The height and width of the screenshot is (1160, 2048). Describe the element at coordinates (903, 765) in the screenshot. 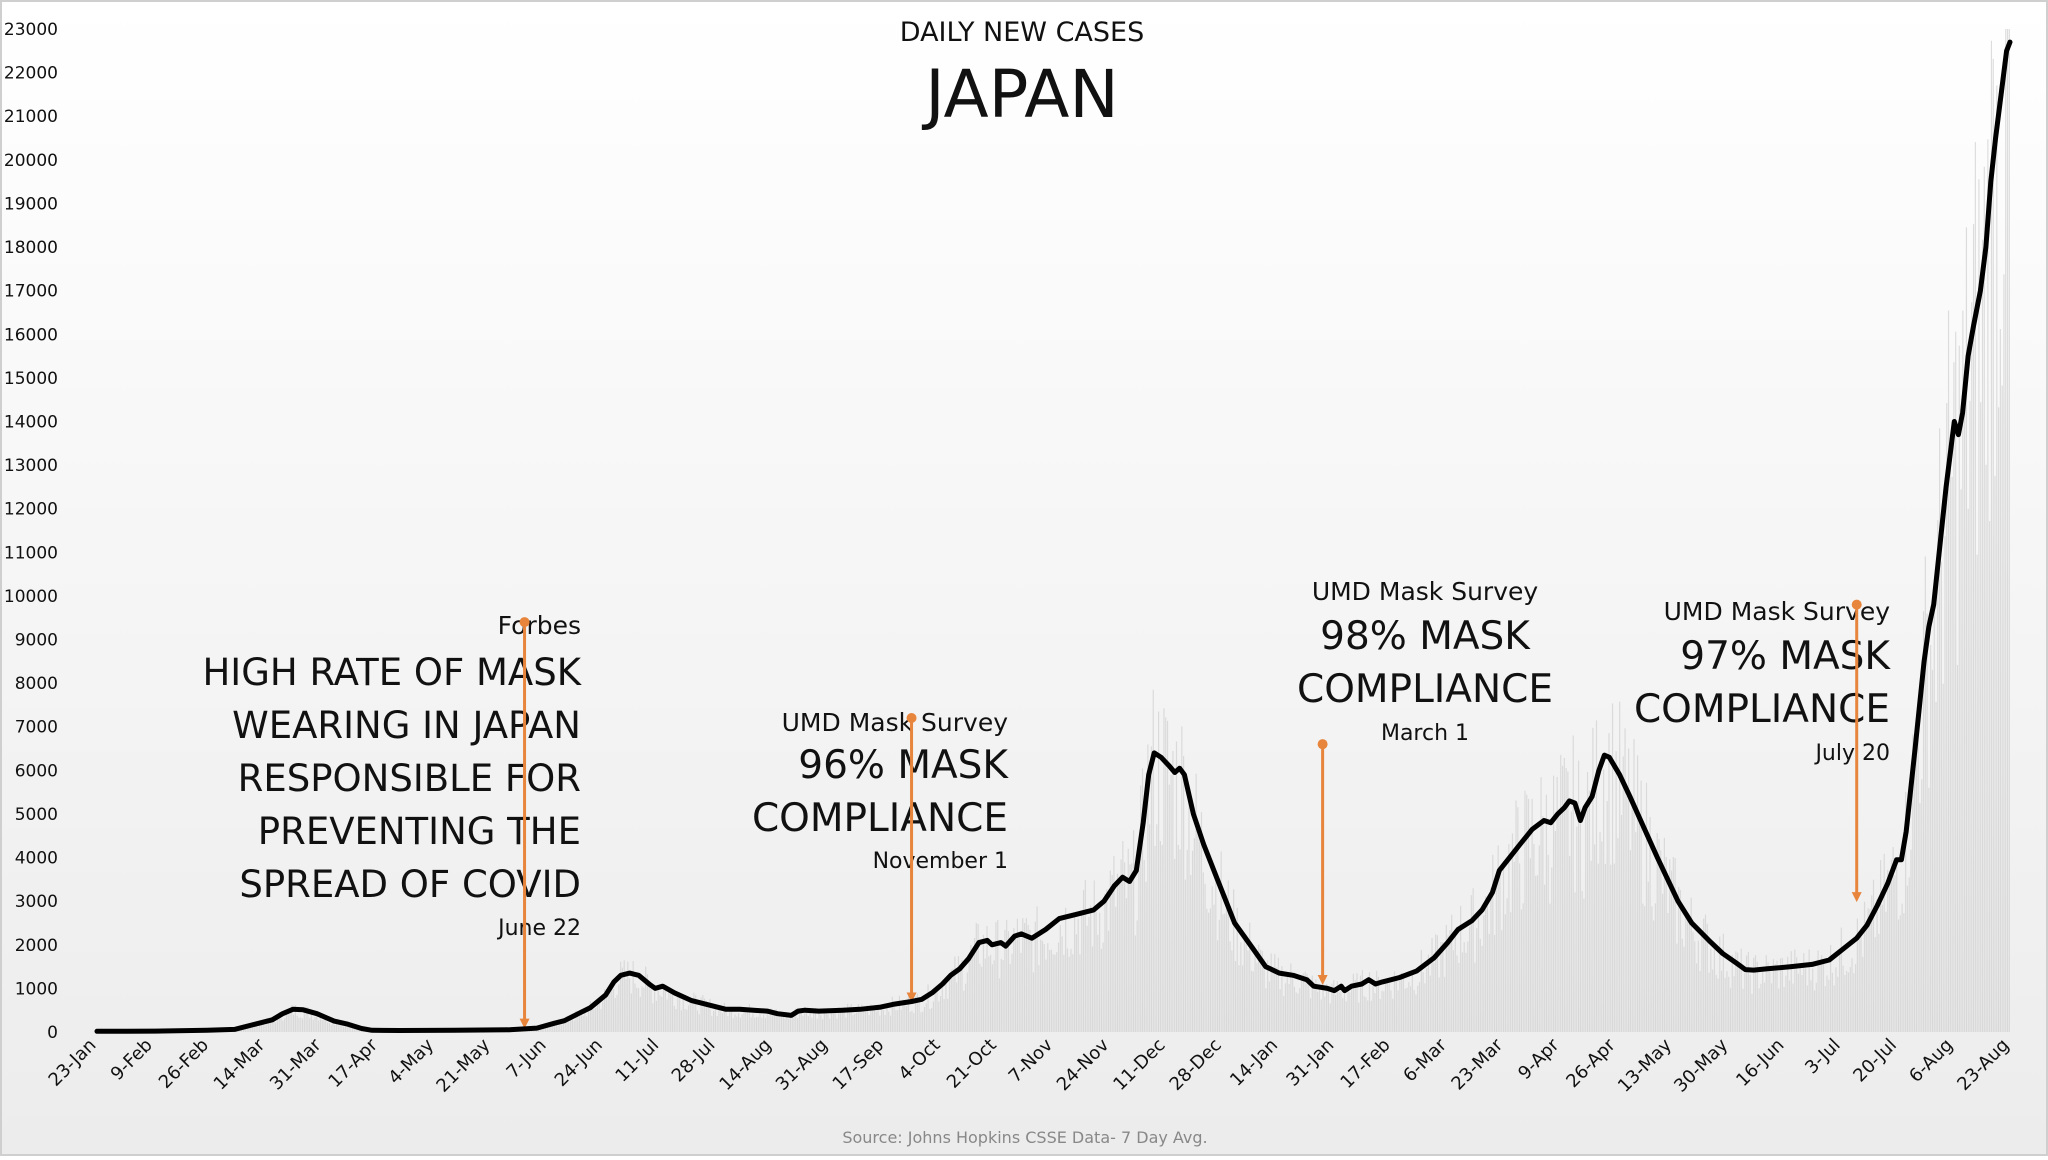

I see `annotation-headline: 96% MASK` at that location.